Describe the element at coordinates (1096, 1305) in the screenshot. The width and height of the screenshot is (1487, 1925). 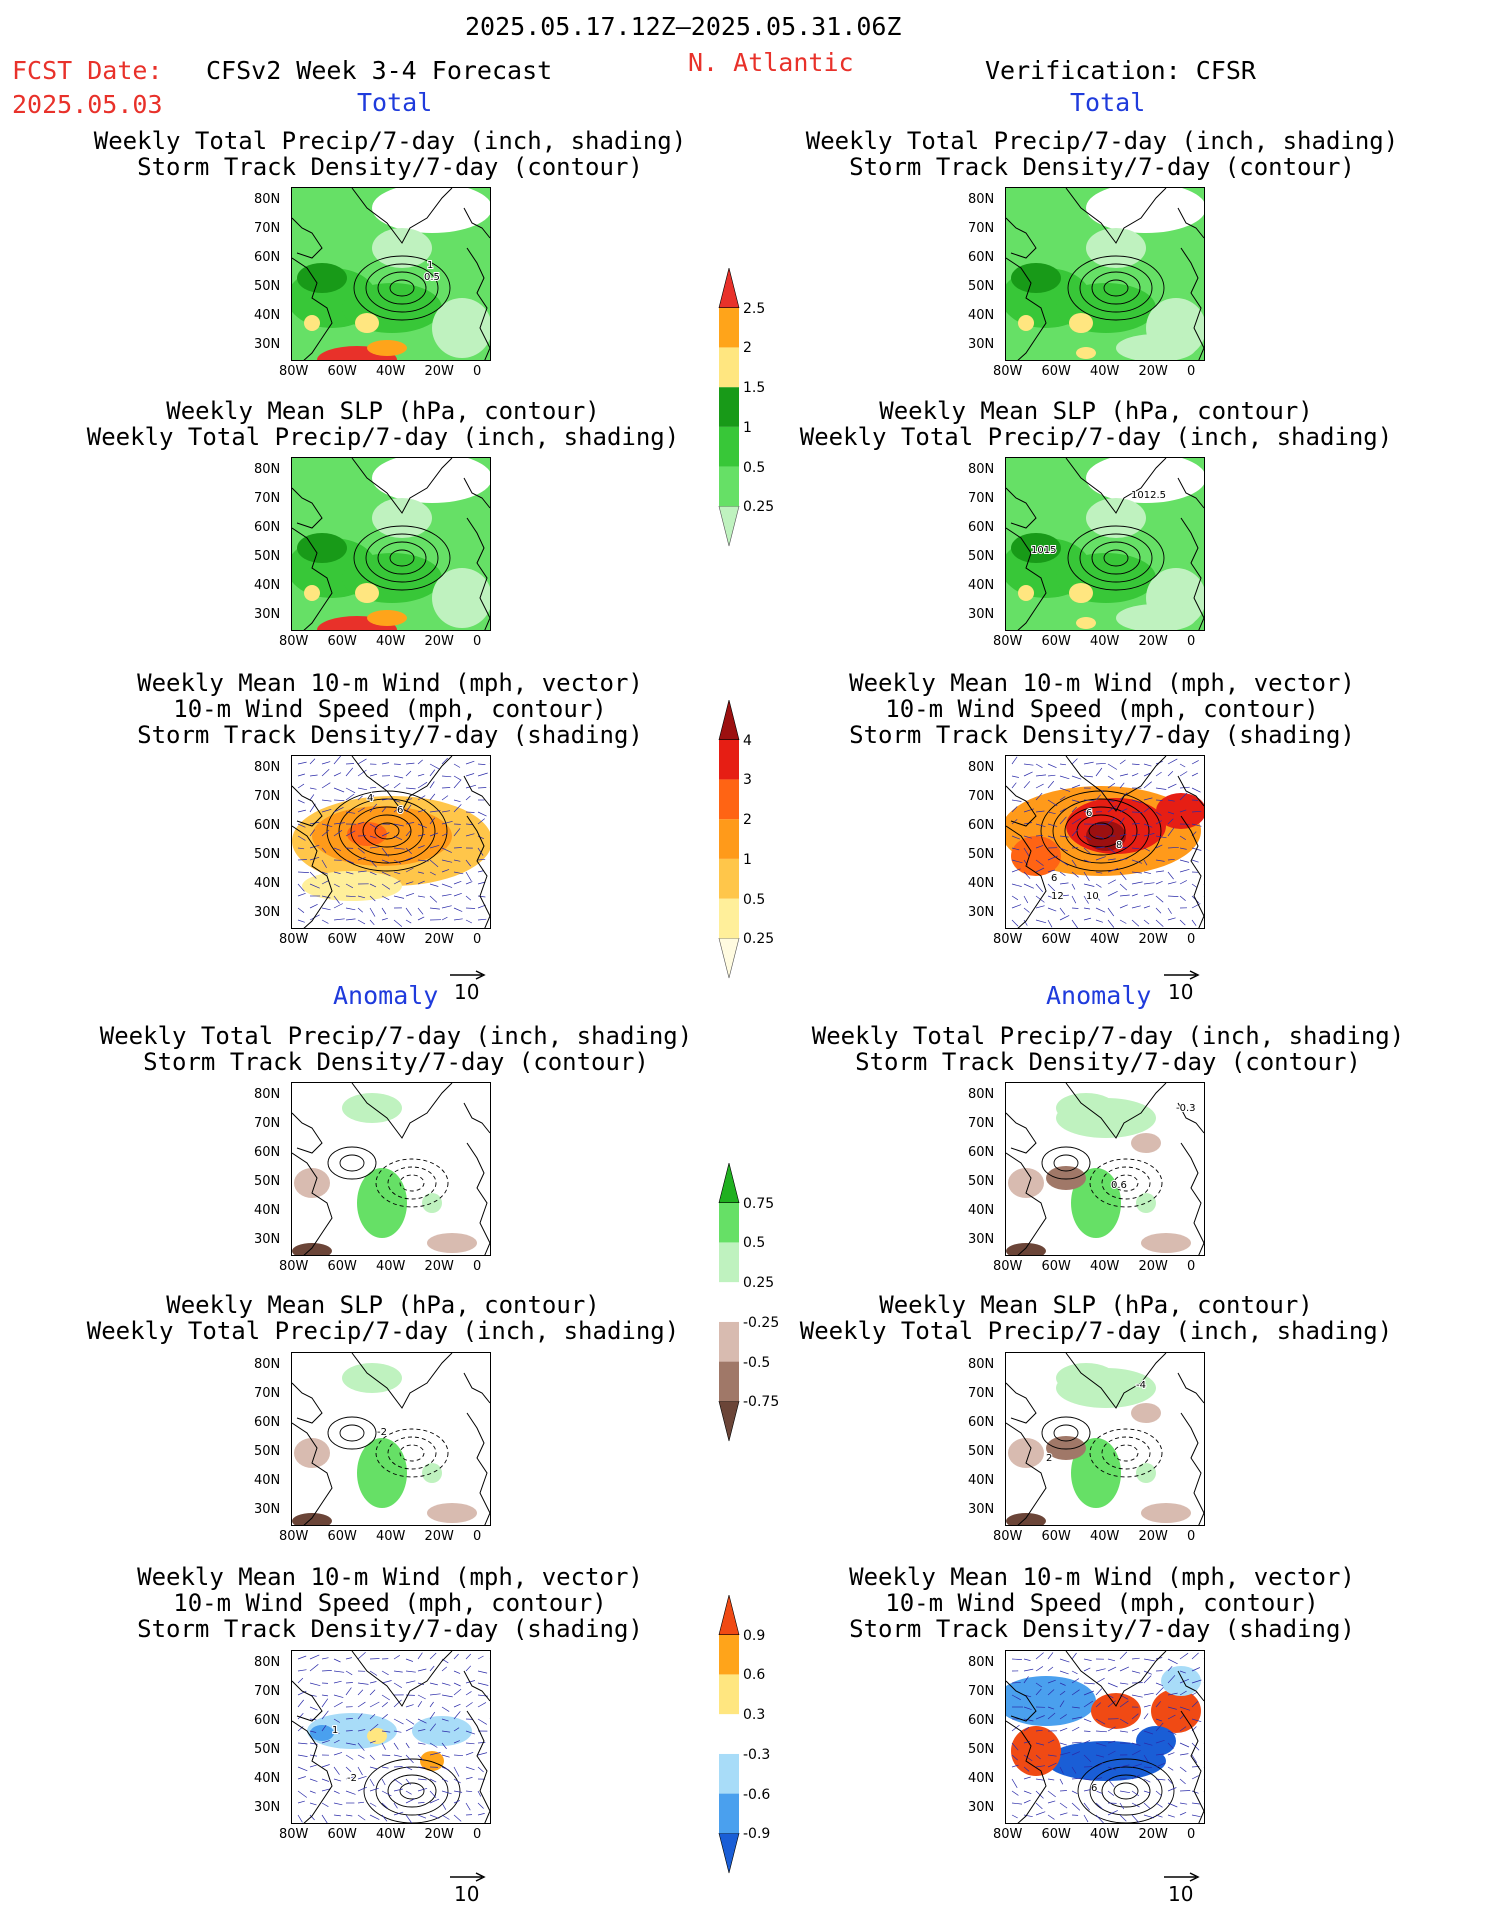
I see `title-p10-line1: Weekly Mean SLP (hPa, contour)` at that location.